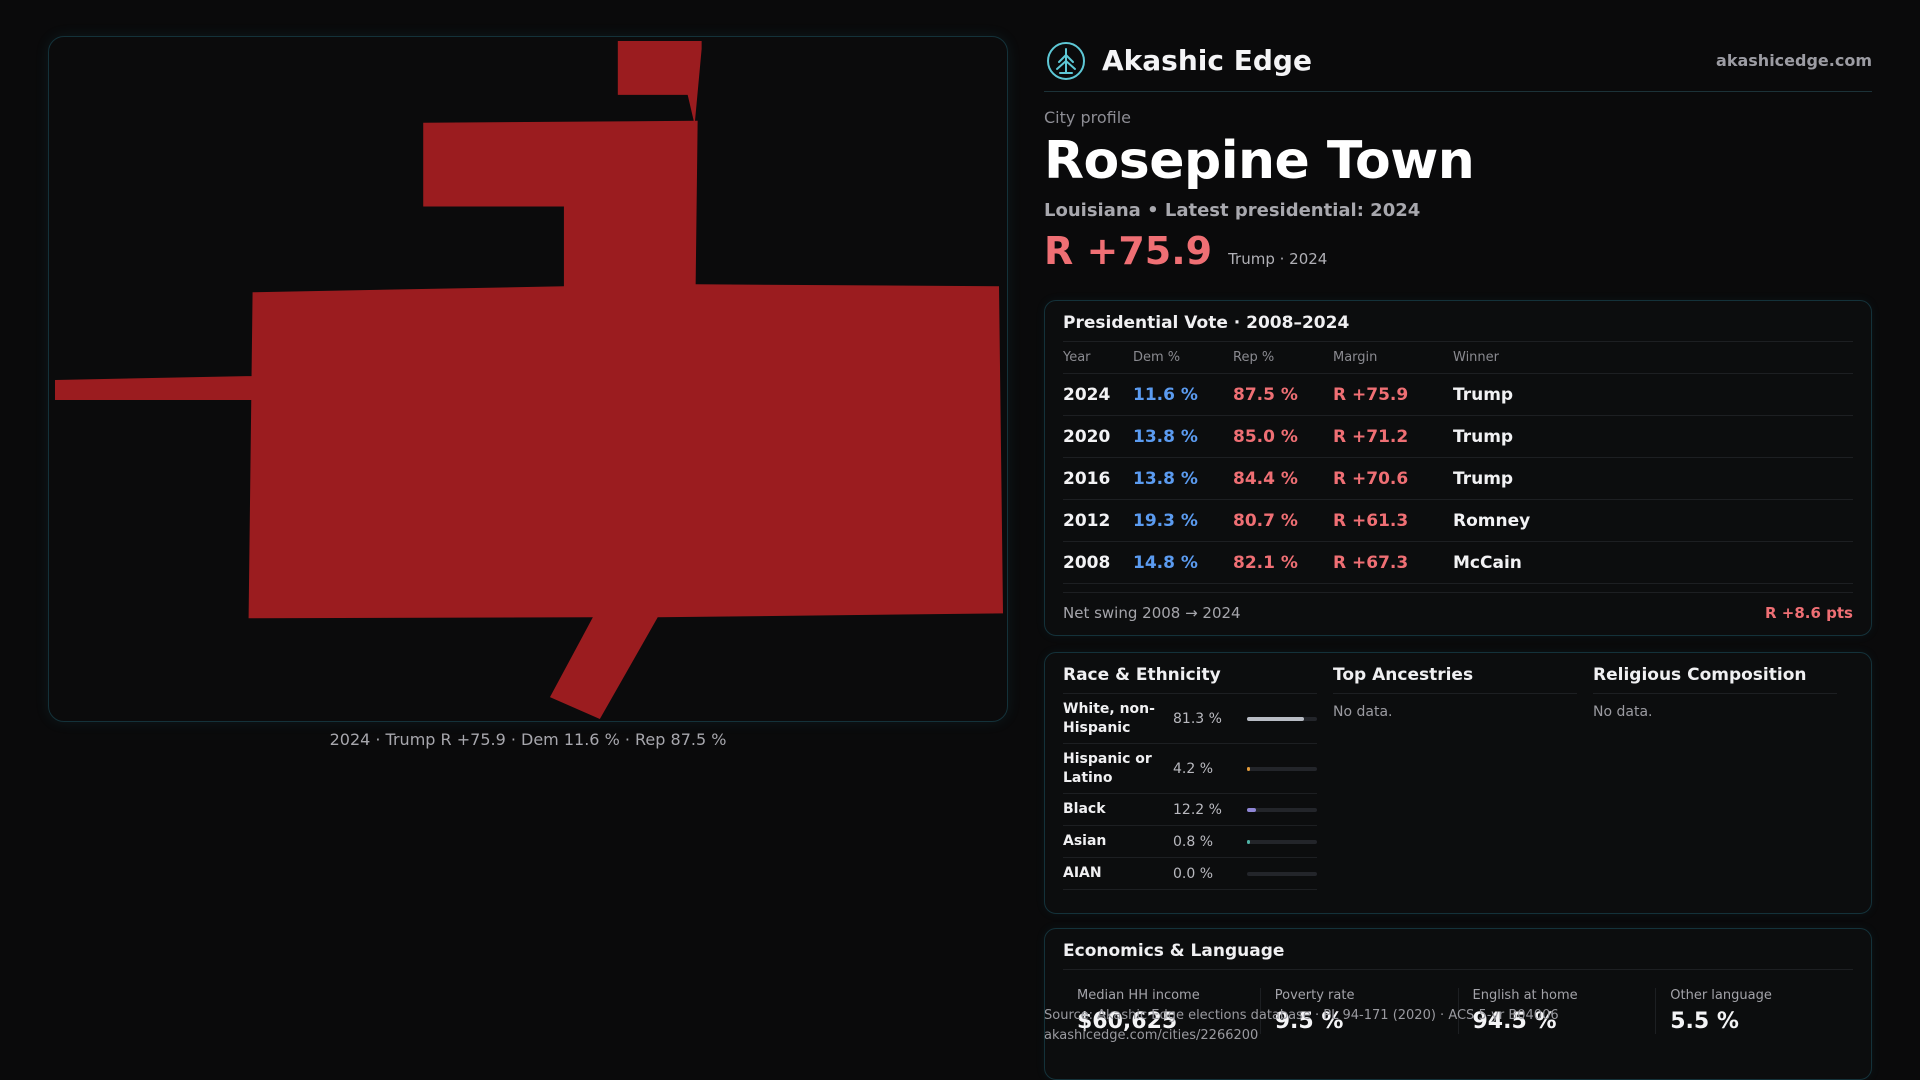 The width and height of the screenshot is (1920, 1080). What do you see at coordinates (1371, 520) in the screenshot?
I see `vote-cell-margin: R +61.3` at bounding box center [1371, 520].